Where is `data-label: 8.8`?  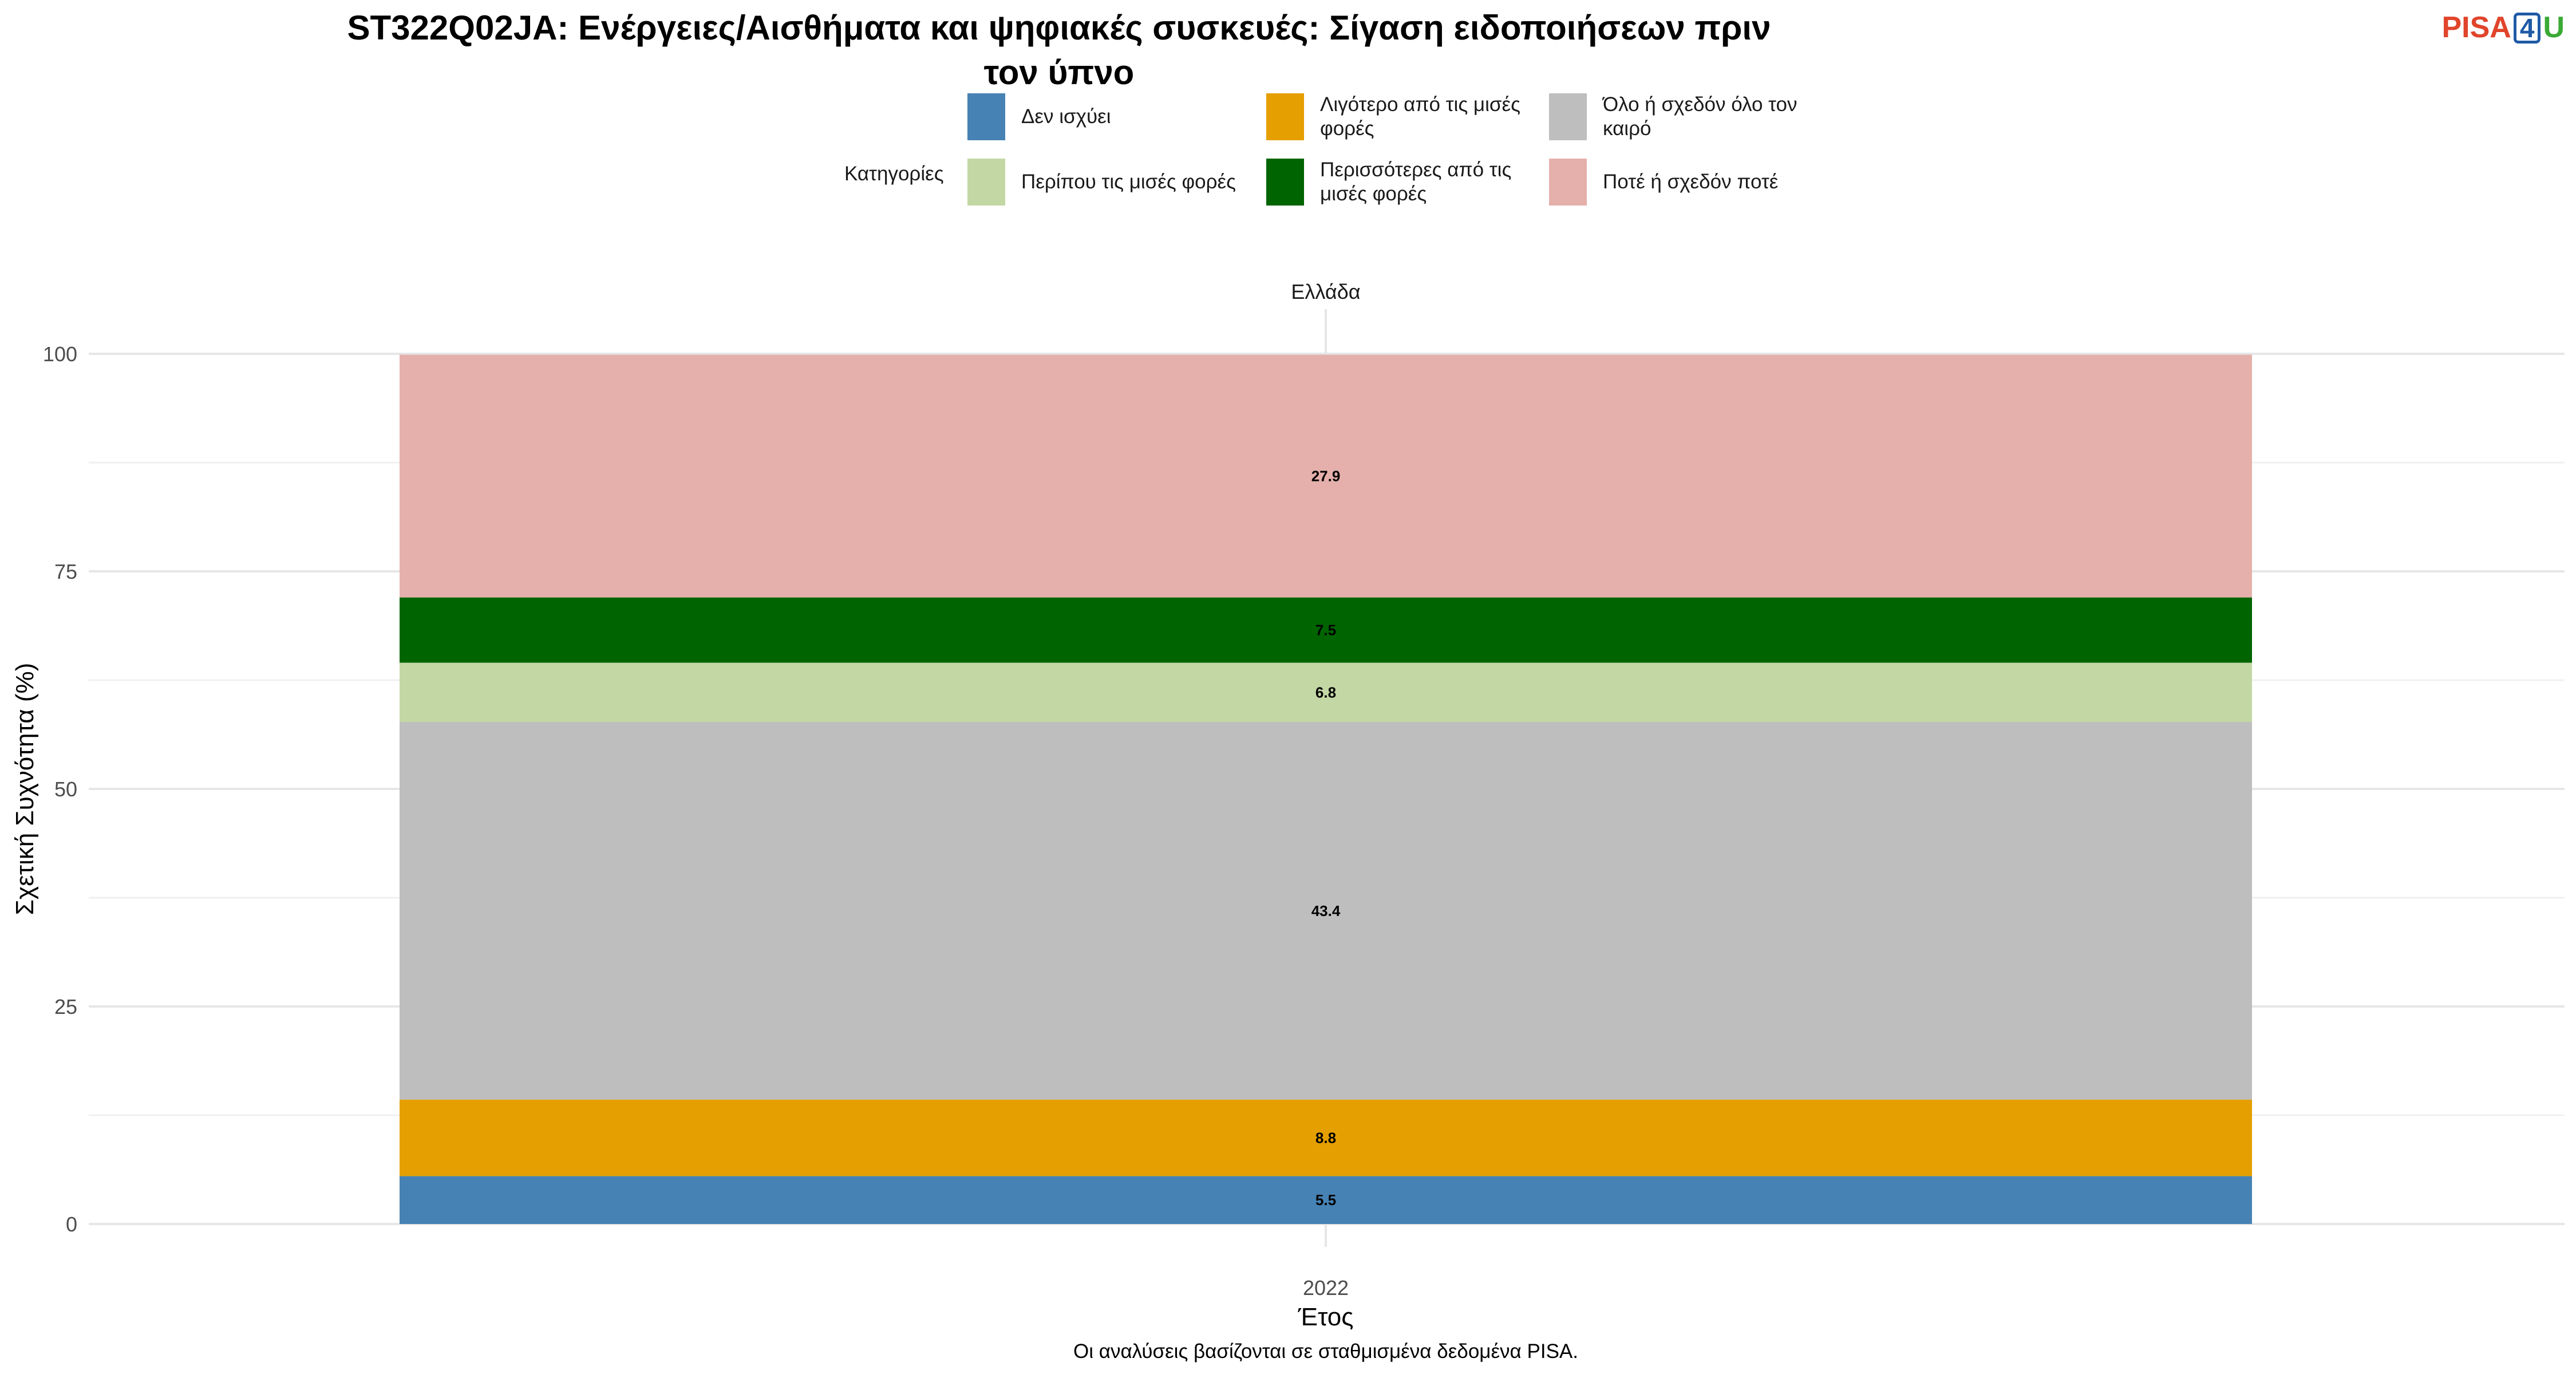 data-label: 8.8 is located at coordinates (1325, 1138).